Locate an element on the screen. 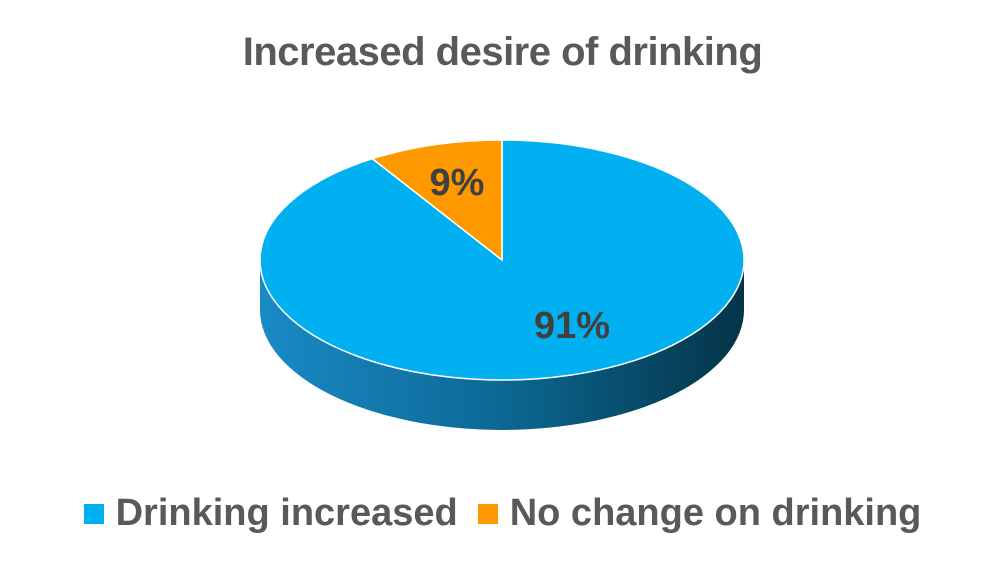 The width and height of the screenshot is (1005, 572). legend-item-no-change: No change on drinking is located at coordinates (699, 513).